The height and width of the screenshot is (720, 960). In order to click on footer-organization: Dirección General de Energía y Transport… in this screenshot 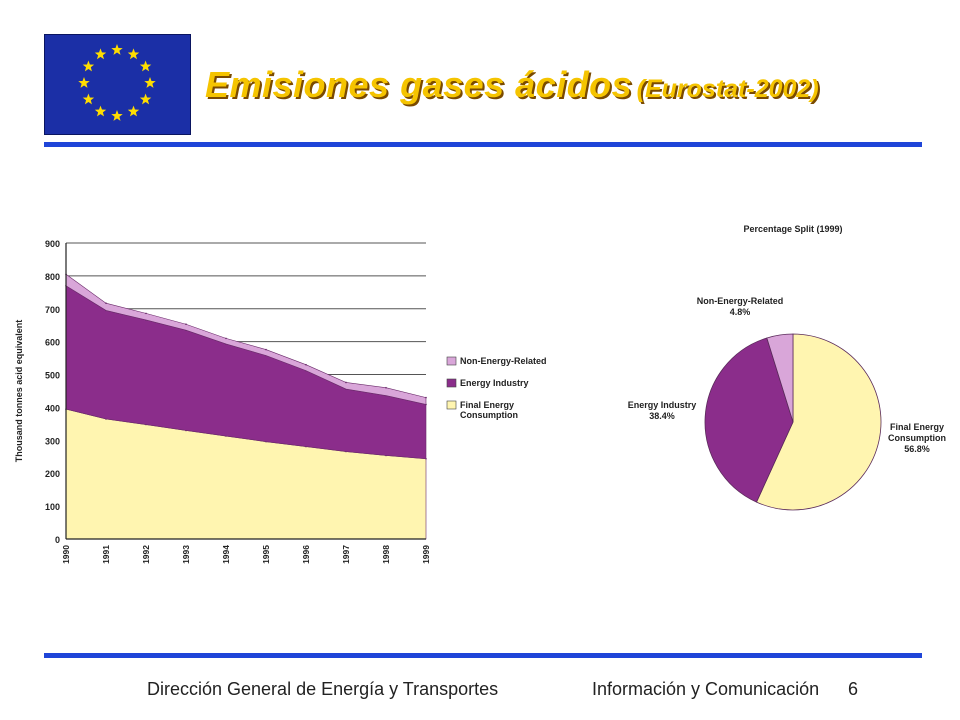, I will do `click(323, 689)`.